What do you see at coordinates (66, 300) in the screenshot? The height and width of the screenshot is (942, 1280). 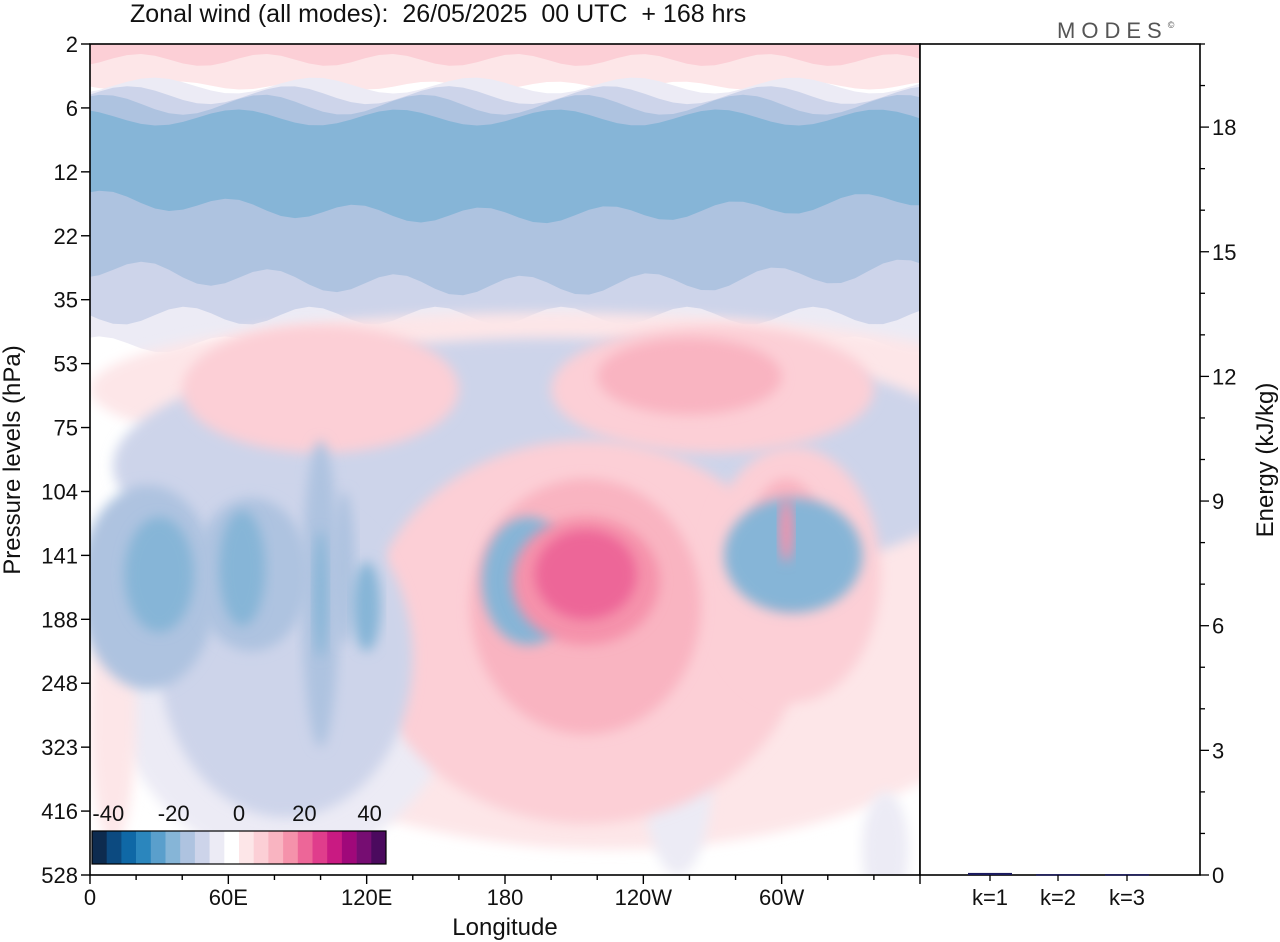 I see `y-tick-label: 35` at bounding box center [66, 300].